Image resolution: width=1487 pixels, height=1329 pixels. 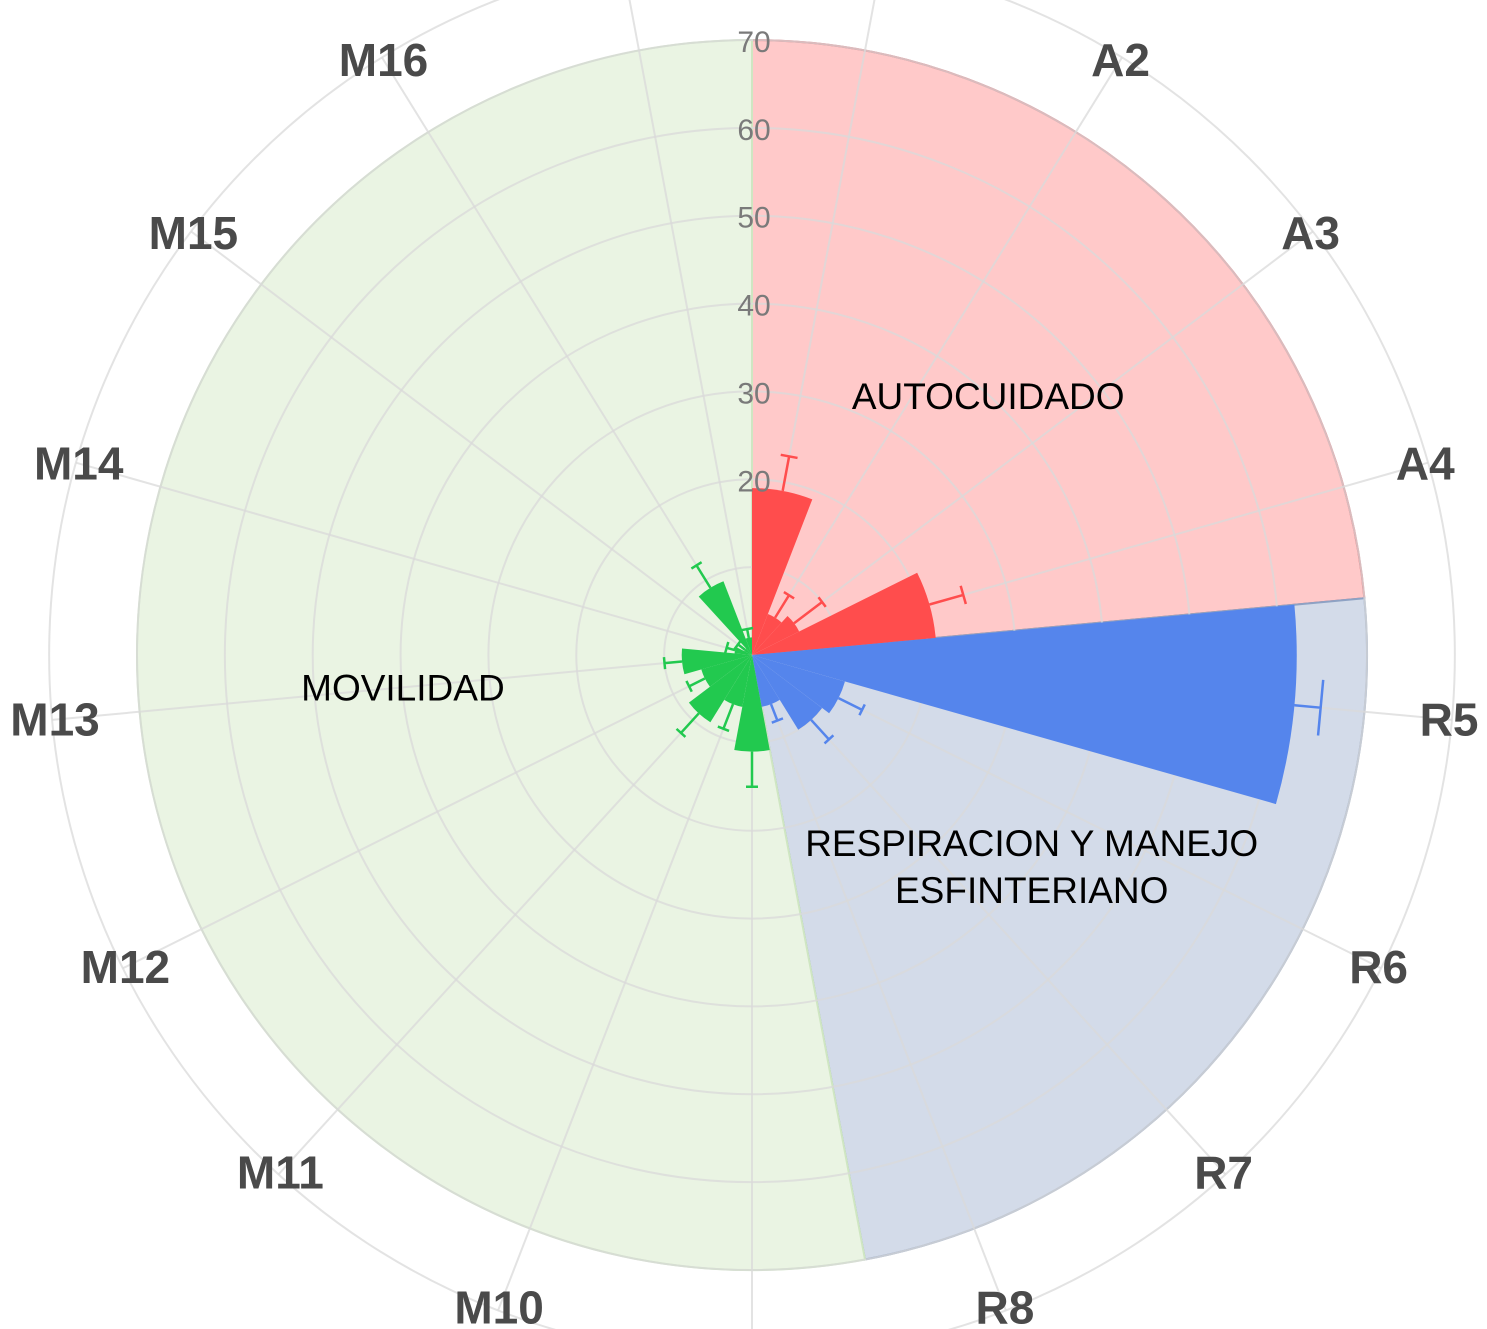 What do you see at coordinates (54, 720) in the screenshot?
I see `category-label-m13: M13` at bounding box center [54, 720].